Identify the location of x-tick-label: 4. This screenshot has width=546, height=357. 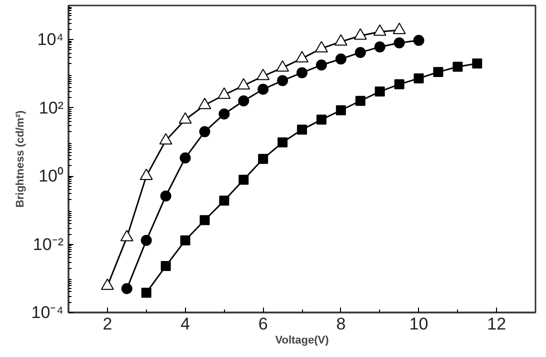
(185, 324).